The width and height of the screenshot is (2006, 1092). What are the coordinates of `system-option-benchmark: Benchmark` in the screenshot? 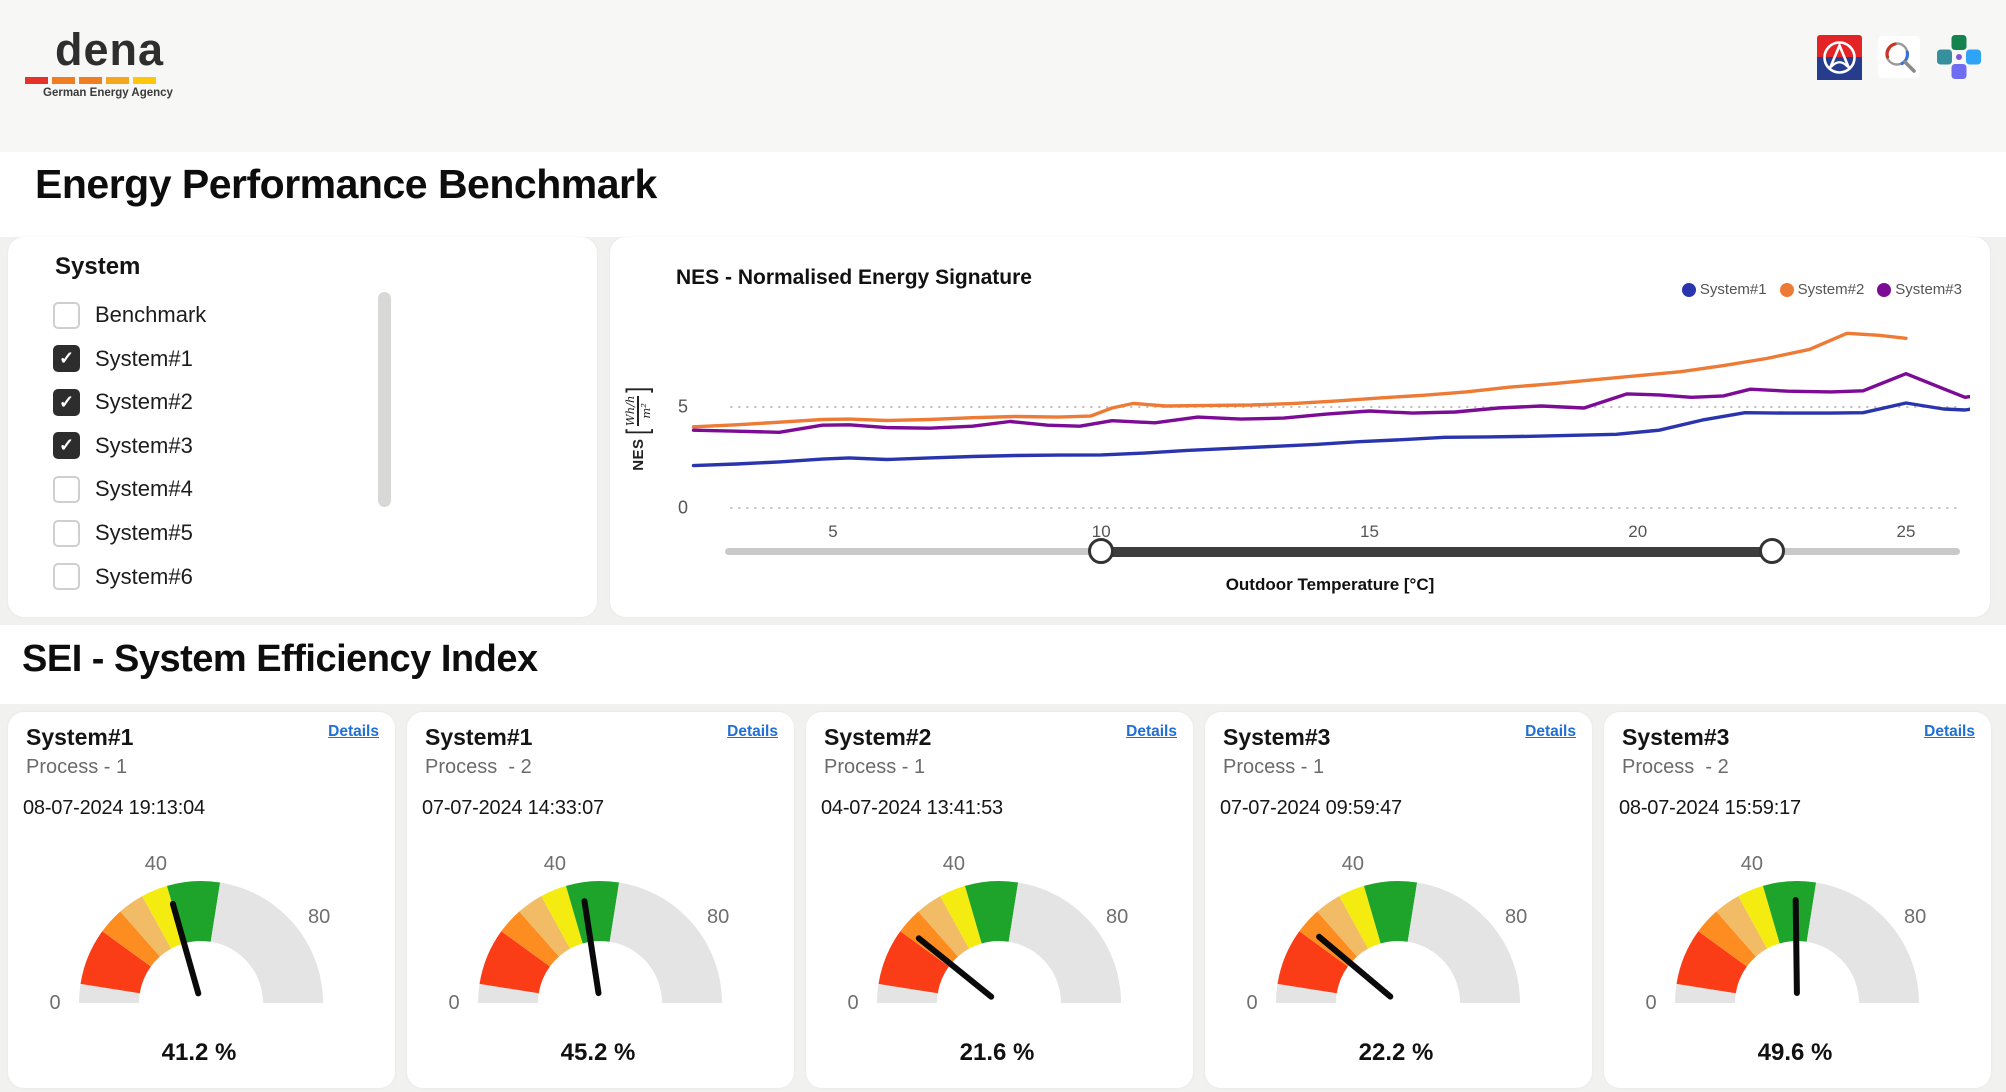 It's located at (129, 315).